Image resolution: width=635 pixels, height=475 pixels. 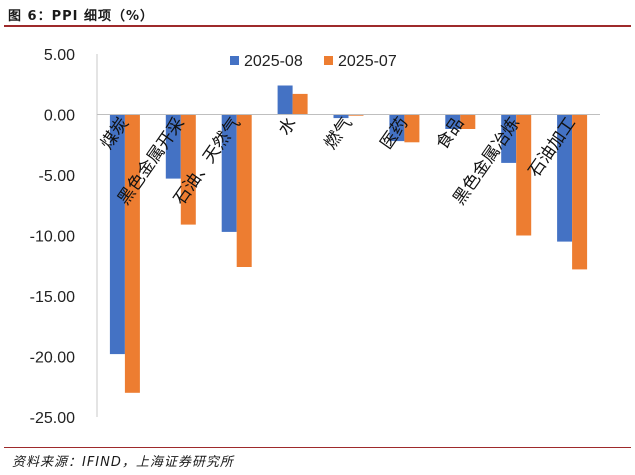 I want to click on bar-2025-07-黑色金属冶炼, so click(x=524, y=175).